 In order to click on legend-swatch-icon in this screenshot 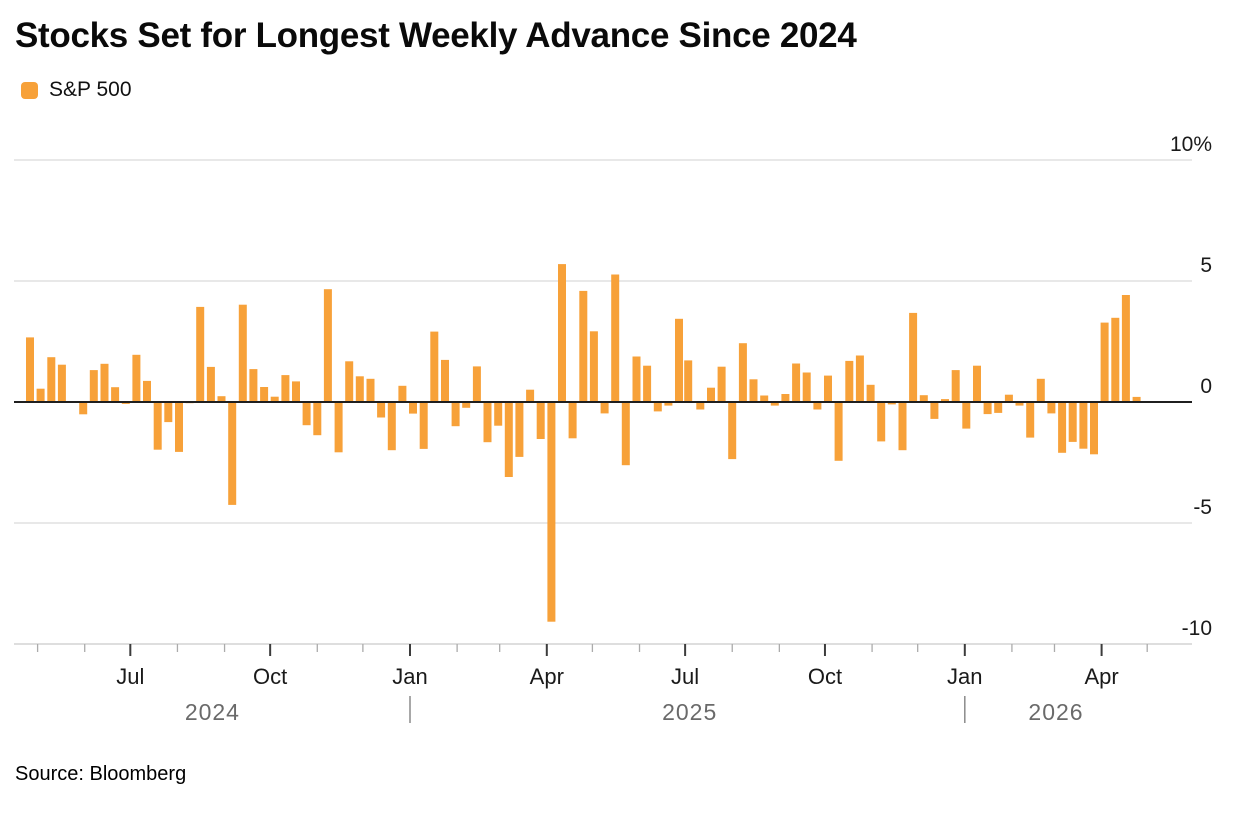, I will do `click(29, 90)`.